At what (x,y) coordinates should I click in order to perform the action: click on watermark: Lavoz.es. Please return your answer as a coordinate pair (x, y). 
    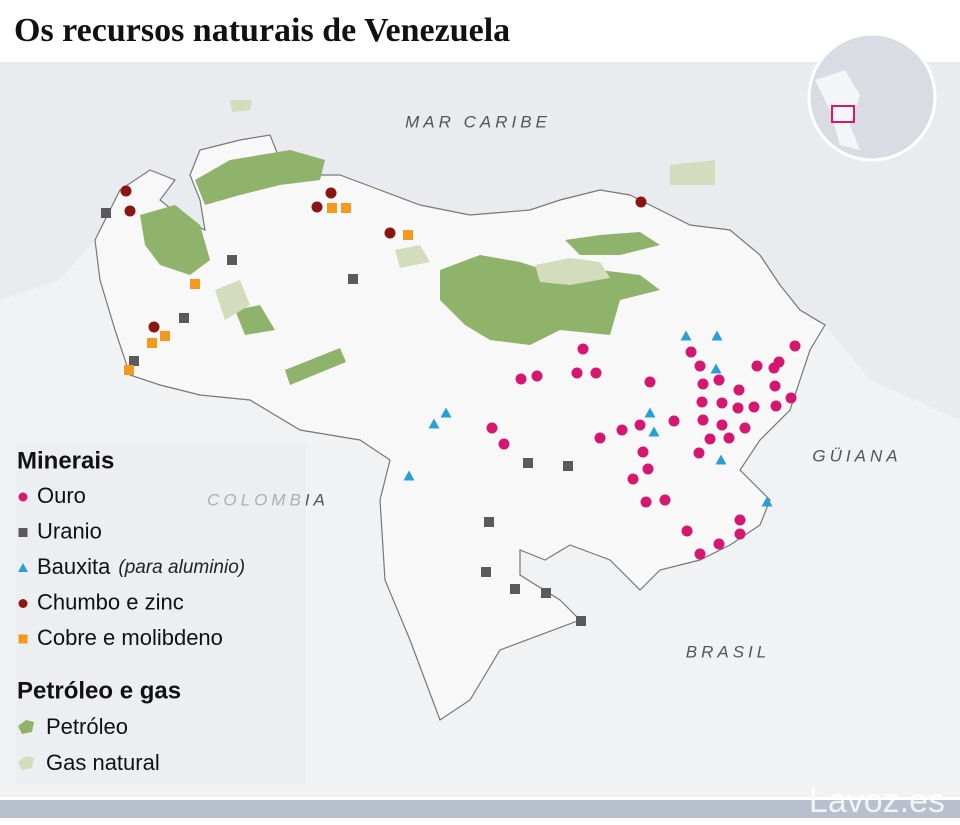
    Looking at the image, I should click on (877, 801).